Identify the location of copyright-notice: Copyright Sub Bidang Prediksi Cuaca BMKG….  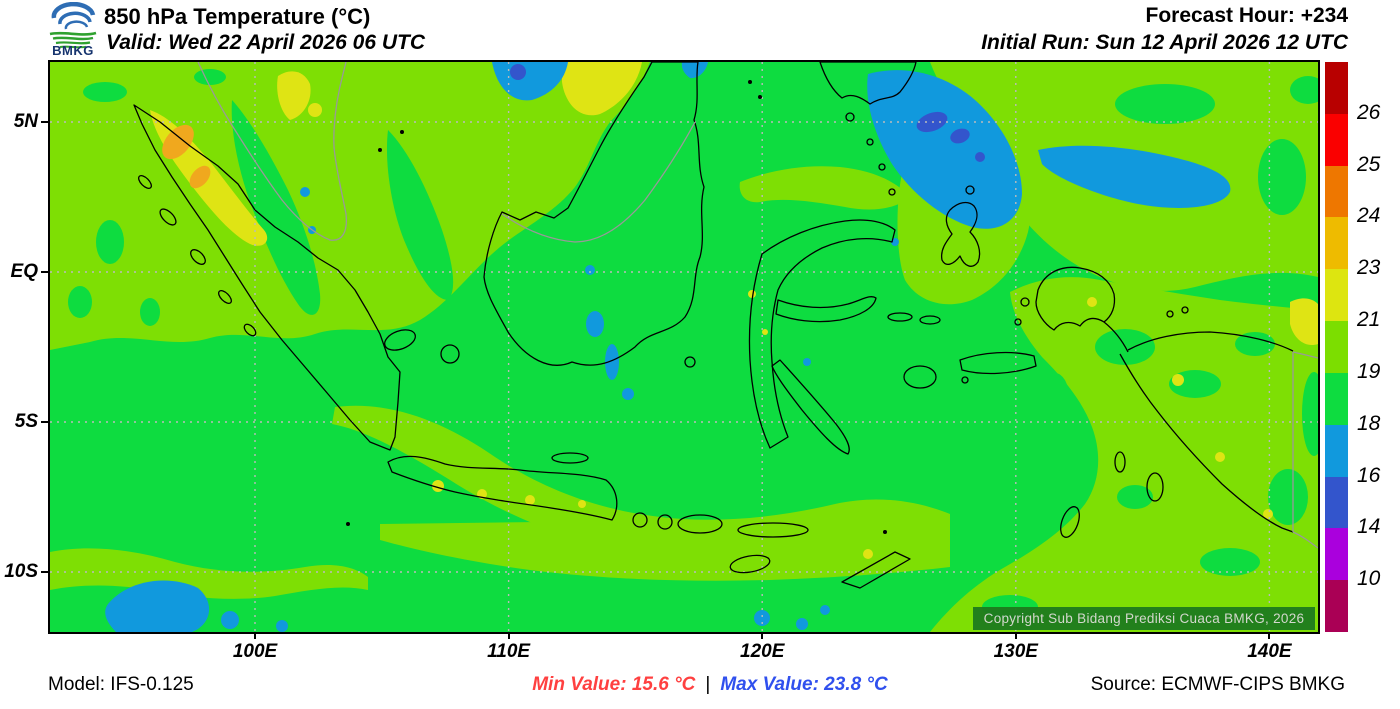
(1144, 618).